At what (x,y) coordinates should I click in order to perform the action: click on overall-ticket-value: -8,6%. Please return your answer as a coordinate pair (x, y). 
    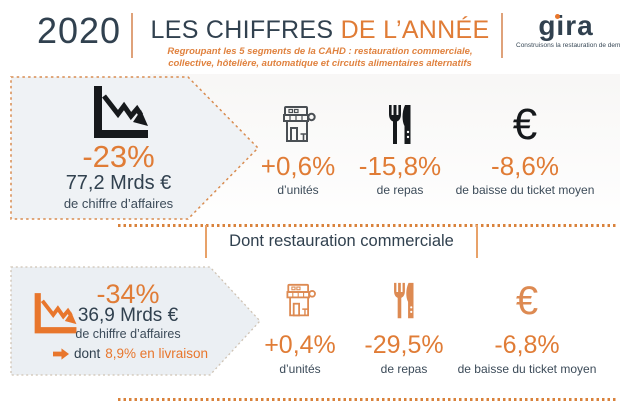
    Looking at the image, I should click on (525, 166).